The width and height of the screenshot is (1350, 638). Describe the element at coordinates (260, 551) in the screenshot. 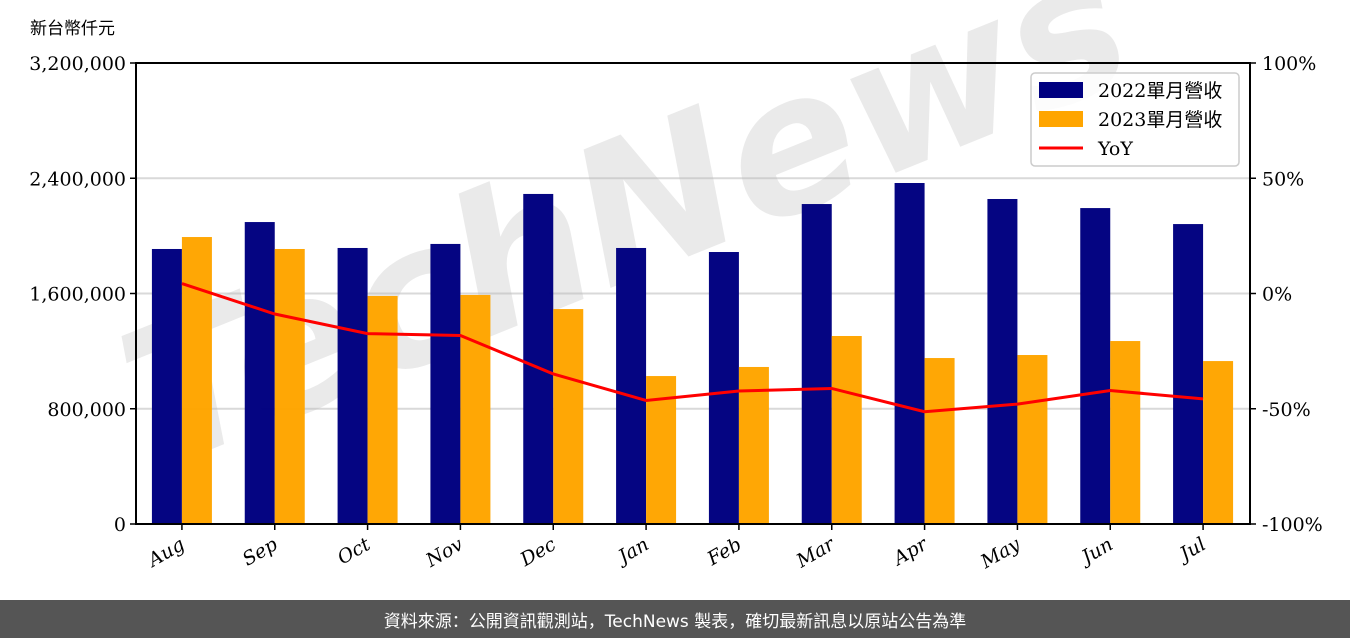

I see `x-tick-label: Sep` at that location.